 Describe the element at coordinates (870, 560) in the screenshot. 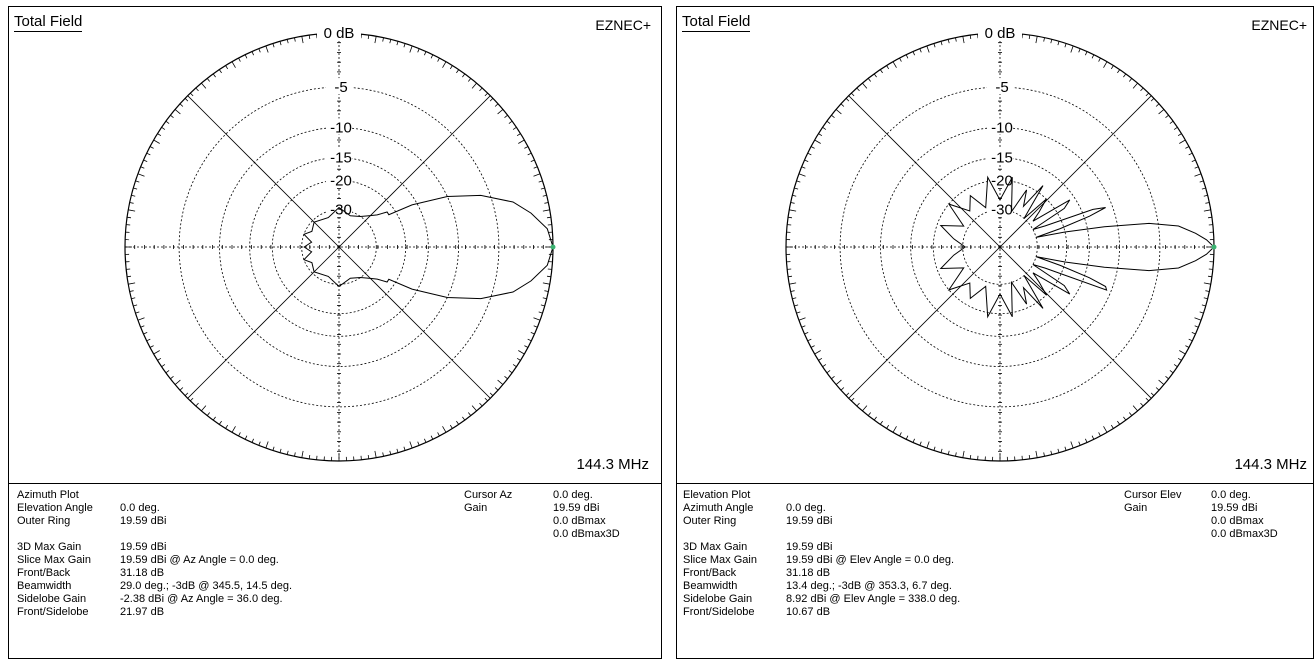

I see `stat-value: 19.59 dBi @ Elev Angle = 0.0 deg.` at that location.